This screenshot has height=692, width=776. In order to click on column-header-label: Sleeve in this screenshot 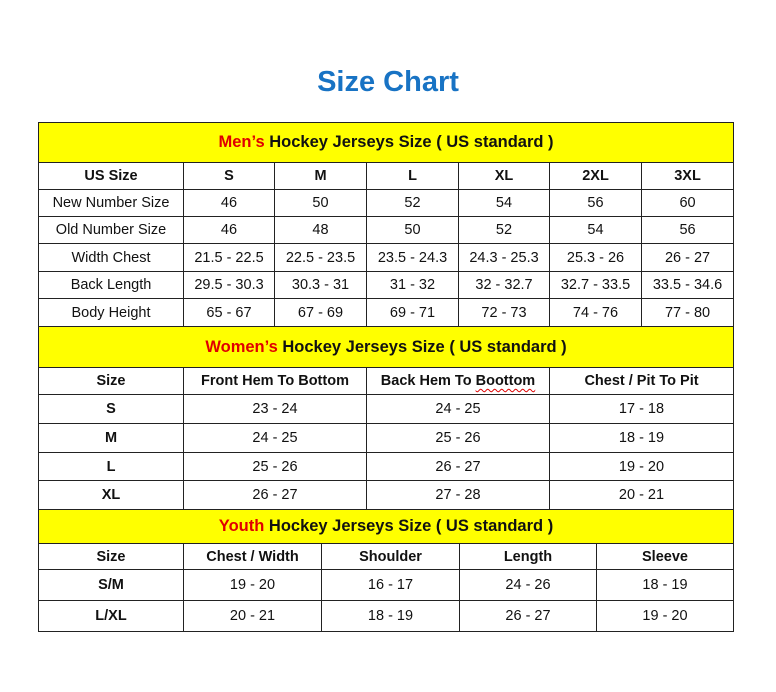, I will do `click(665, 556)`.